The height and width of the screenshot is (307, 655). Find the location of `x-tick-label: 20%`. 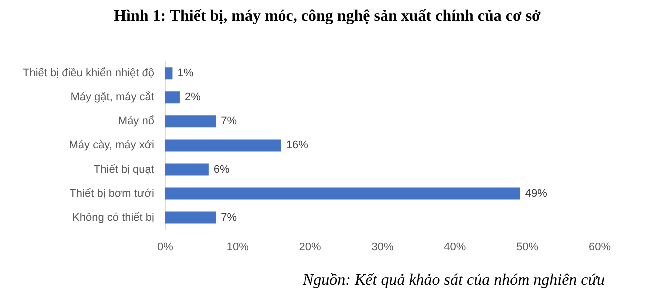

x-tick-label: 20% is located at coordinates (310, 247).